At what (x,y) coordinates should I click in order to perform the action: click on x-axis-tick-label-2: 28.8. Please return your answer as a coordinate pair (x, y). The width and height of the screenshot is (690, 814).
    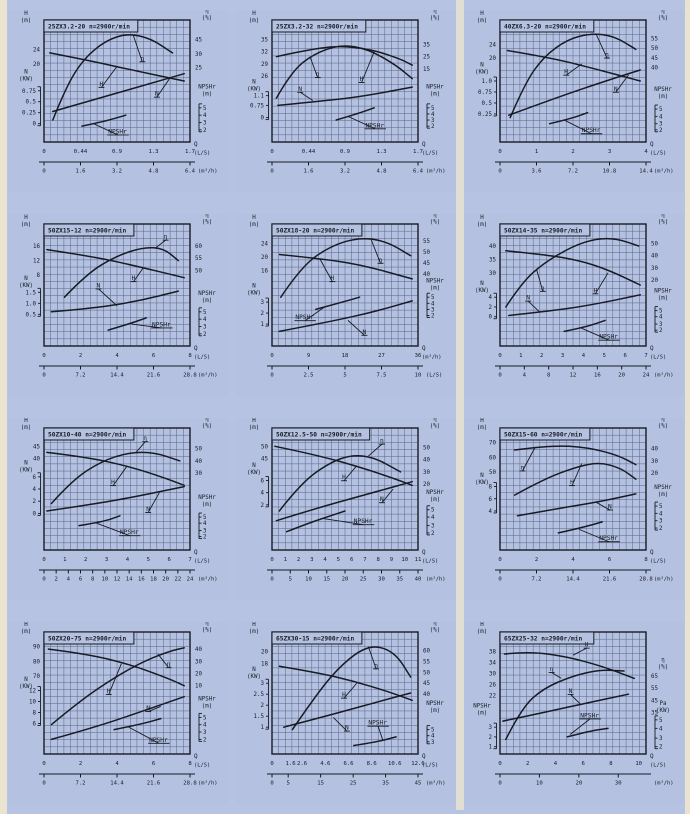
    Looking at the image, I should click on (646, 580).